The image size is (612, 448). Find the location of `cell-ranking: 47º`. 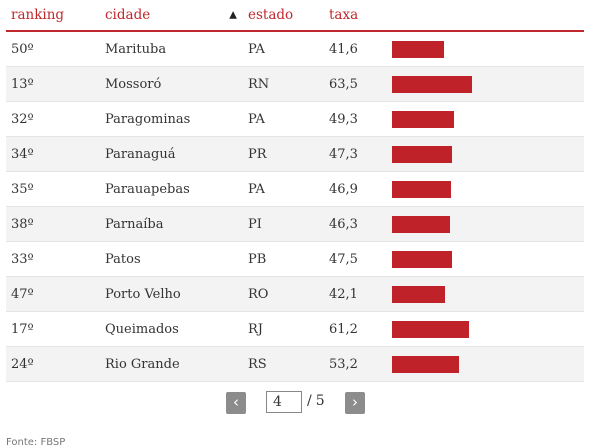

cell-ranking: 47º is located at coordinates (53, 294).